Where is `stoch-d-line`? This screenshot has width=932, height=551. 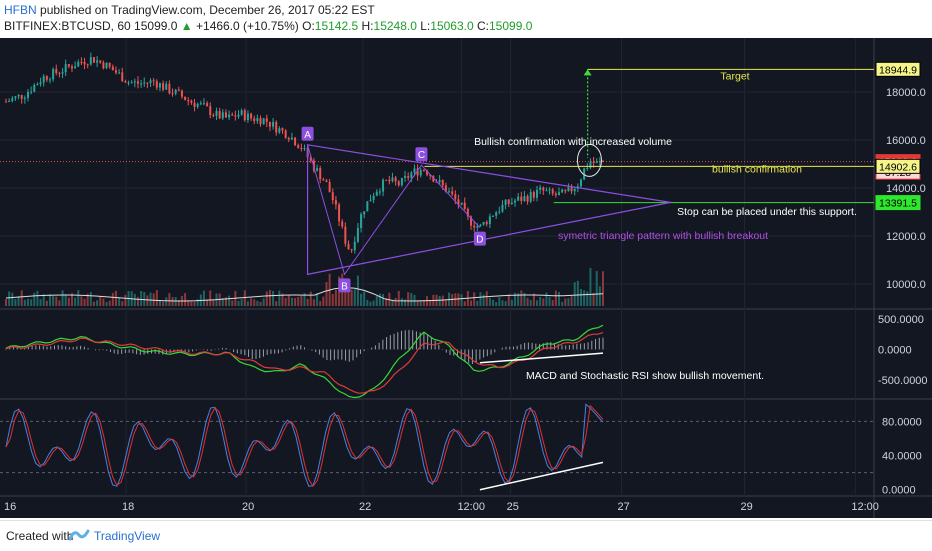 stoch-d-line is located at coordinates (304, 445).